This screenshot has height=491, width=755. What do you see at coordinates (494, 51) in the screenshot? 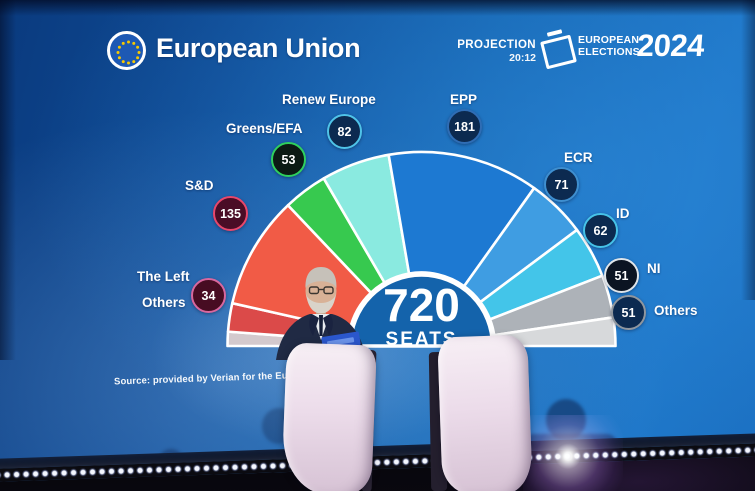
I see `projection-block: PROJECTION 20:12` at bounding box center [494, 51].